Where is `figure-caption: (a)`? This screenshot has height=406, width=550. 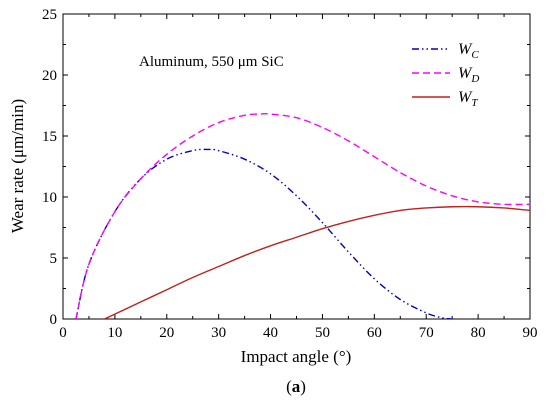
figure-caption: (a) is located at coordinates (296, 386).